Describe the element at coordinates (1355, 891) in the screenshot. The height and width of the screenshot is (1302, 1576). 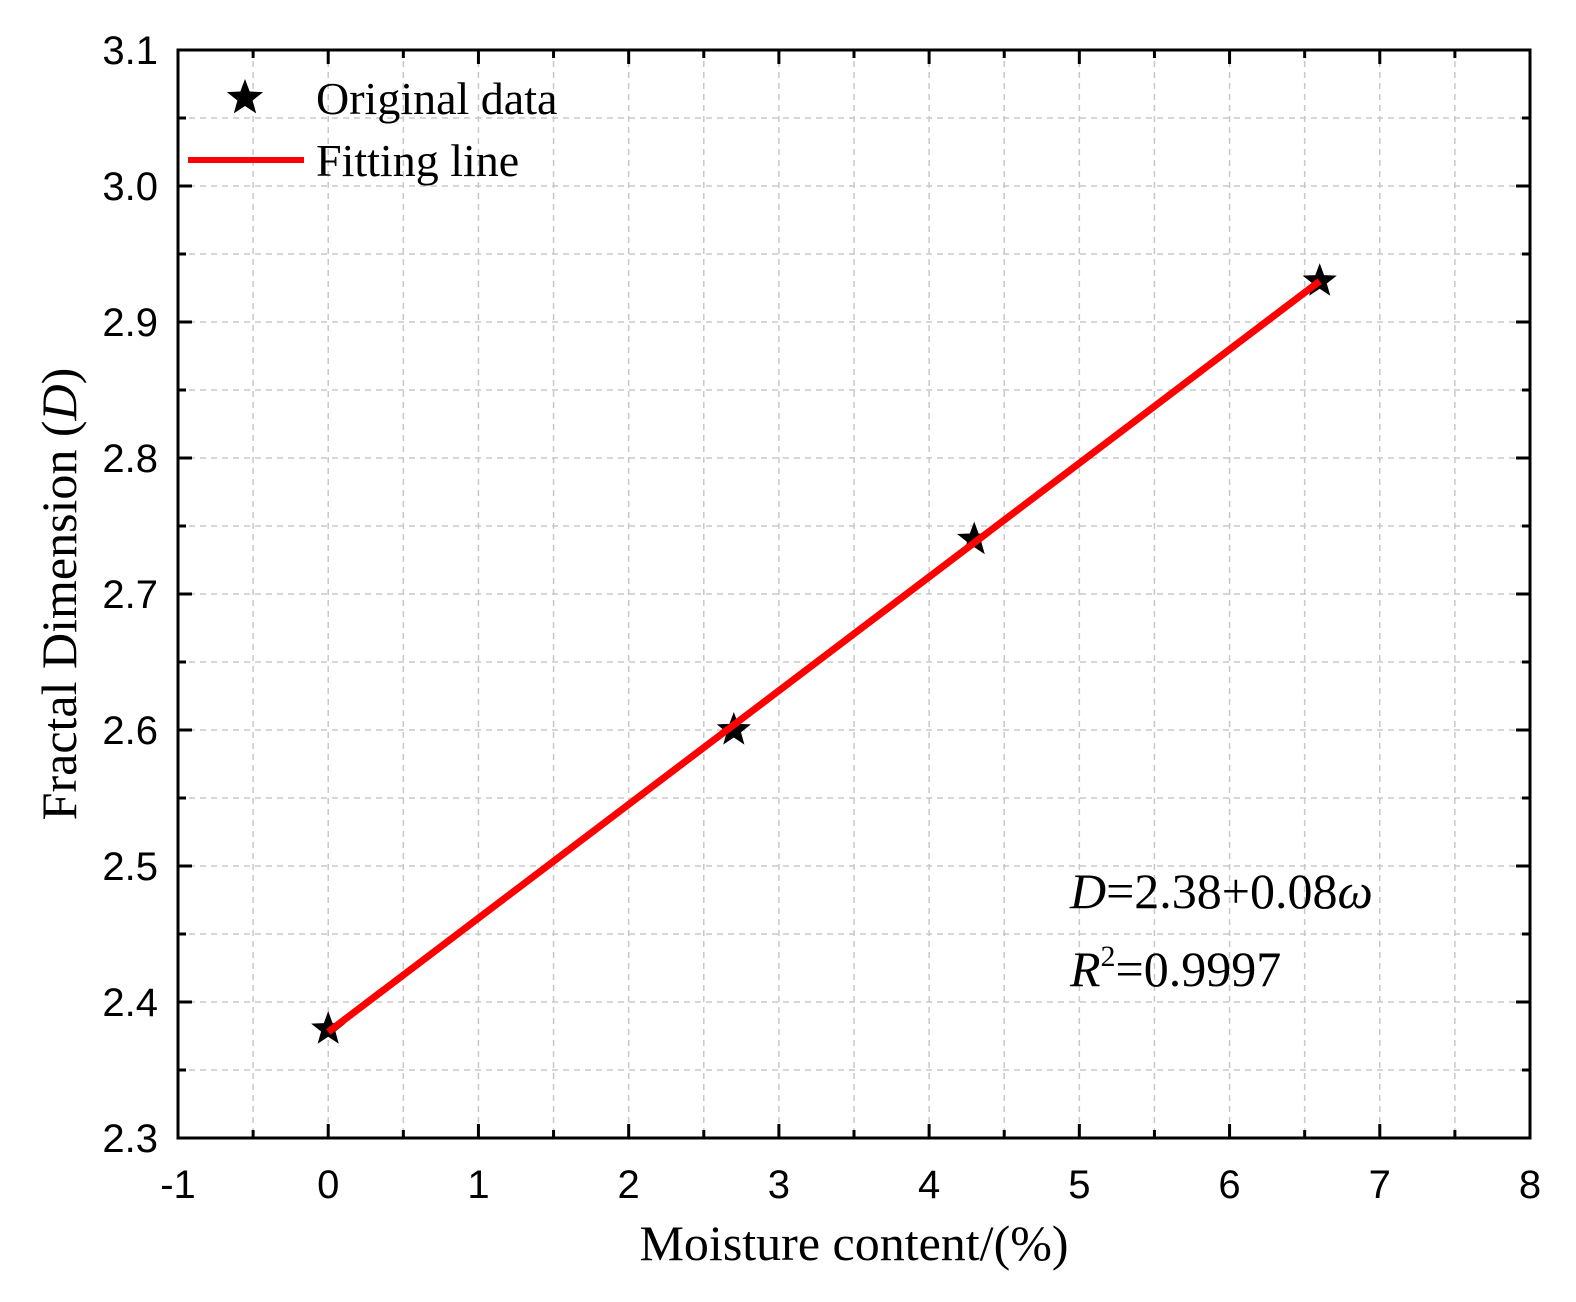
I see `fit-equation-omega: ω` at that location.